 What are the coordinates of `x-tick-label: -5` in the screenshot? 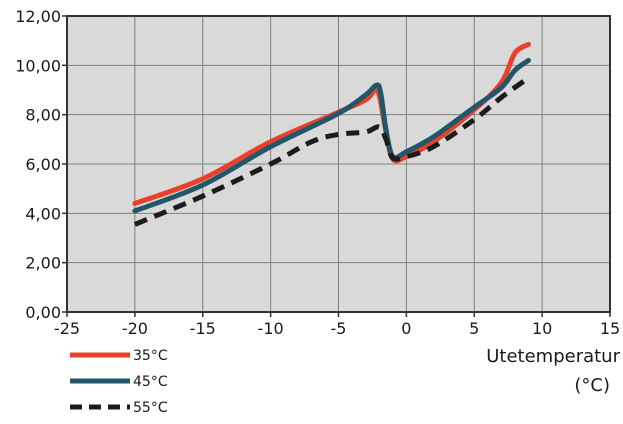 It's located at (339, 328).